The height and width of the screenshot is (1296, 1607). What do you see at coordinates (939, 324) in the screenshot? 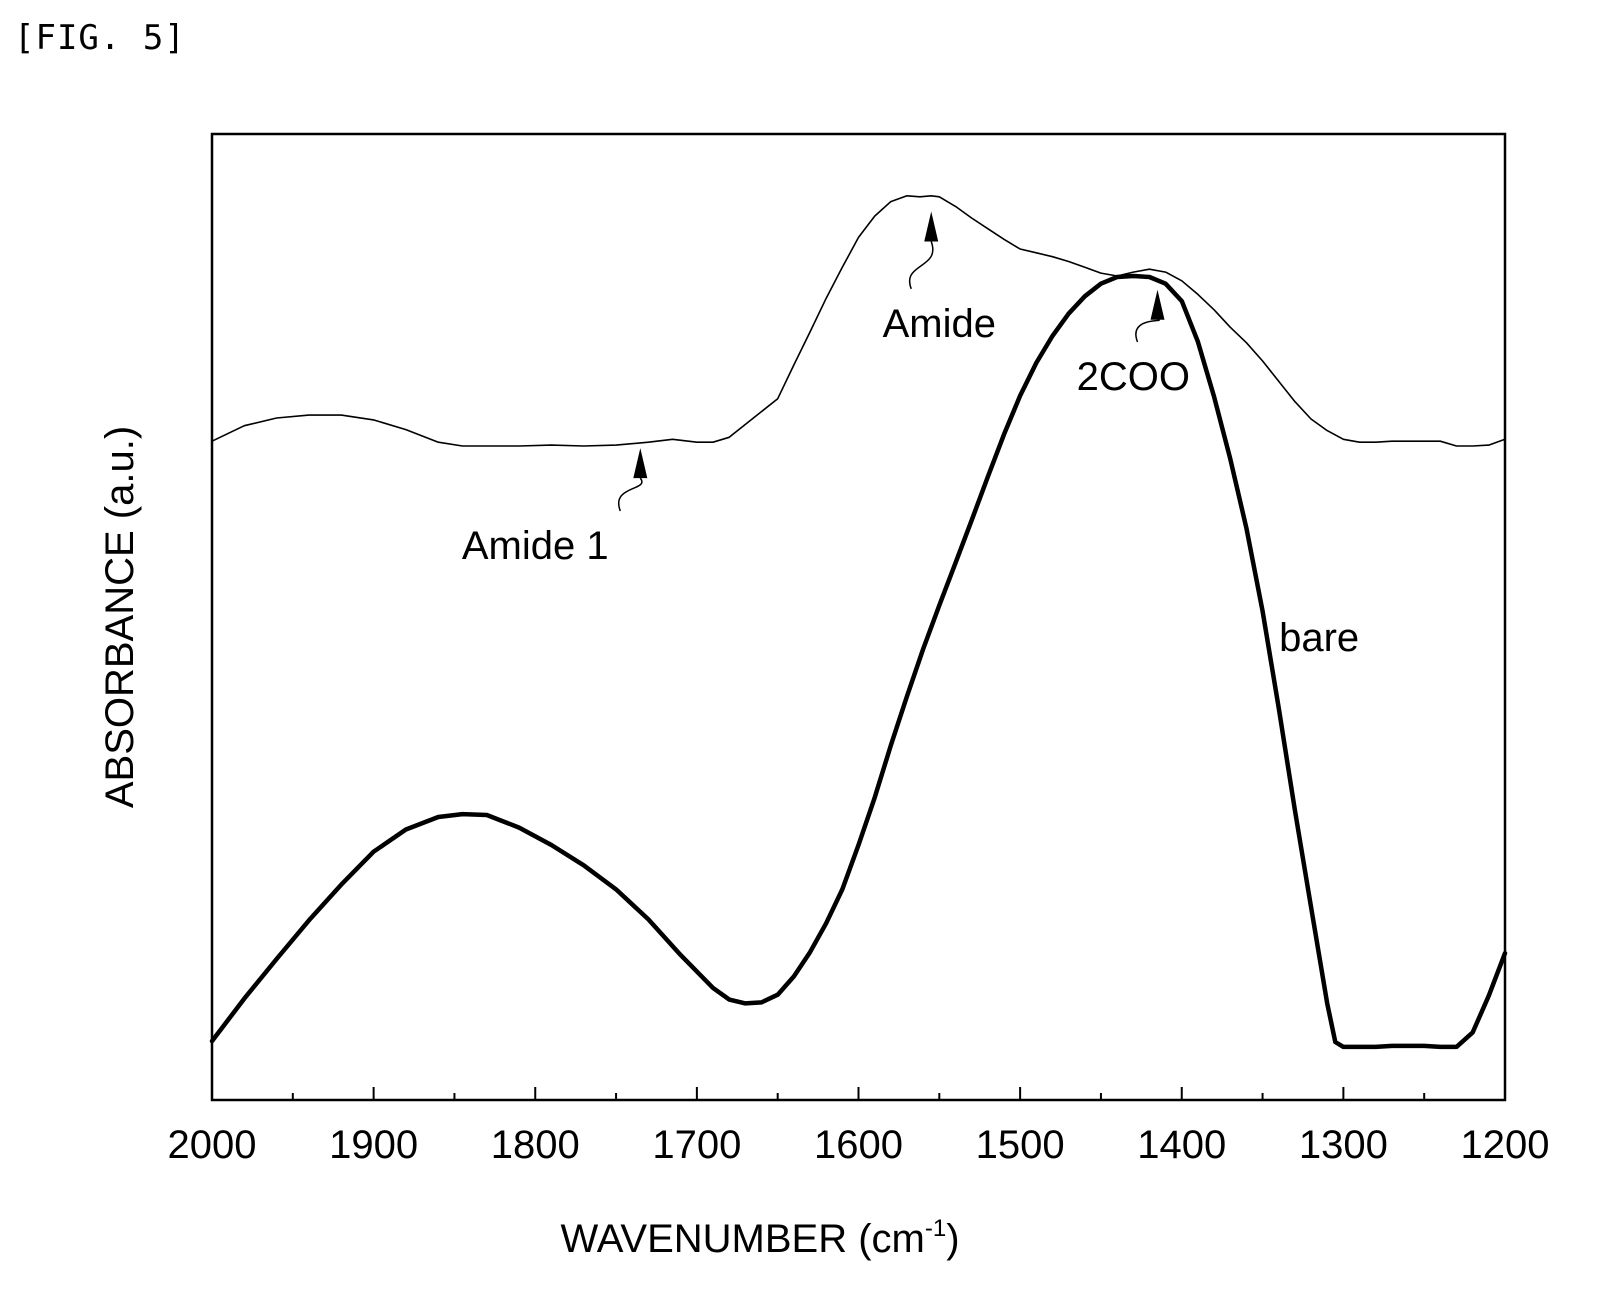
I see `annotation-label: Amide` at bounding box center [939, 324].